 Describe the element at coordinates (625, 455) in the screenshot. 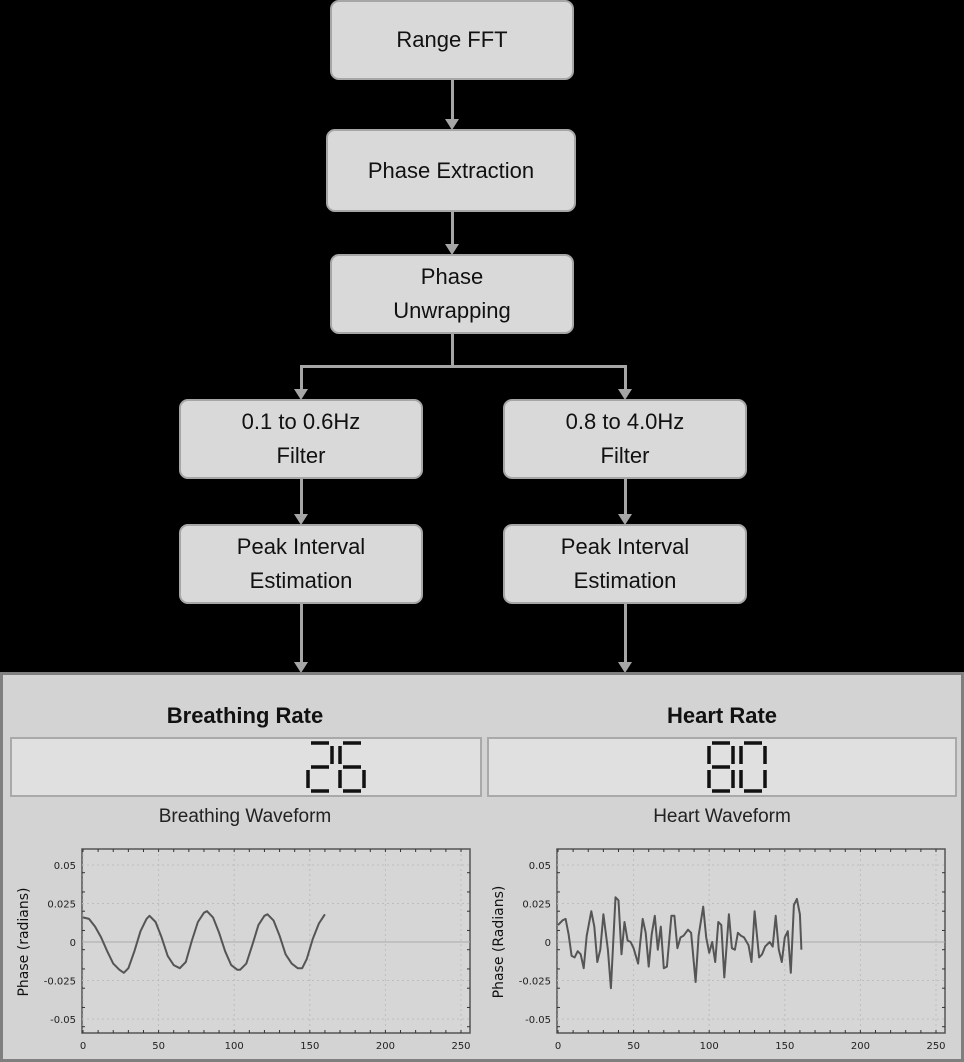

I see `heart-filter-label-2: Filter` at that location.